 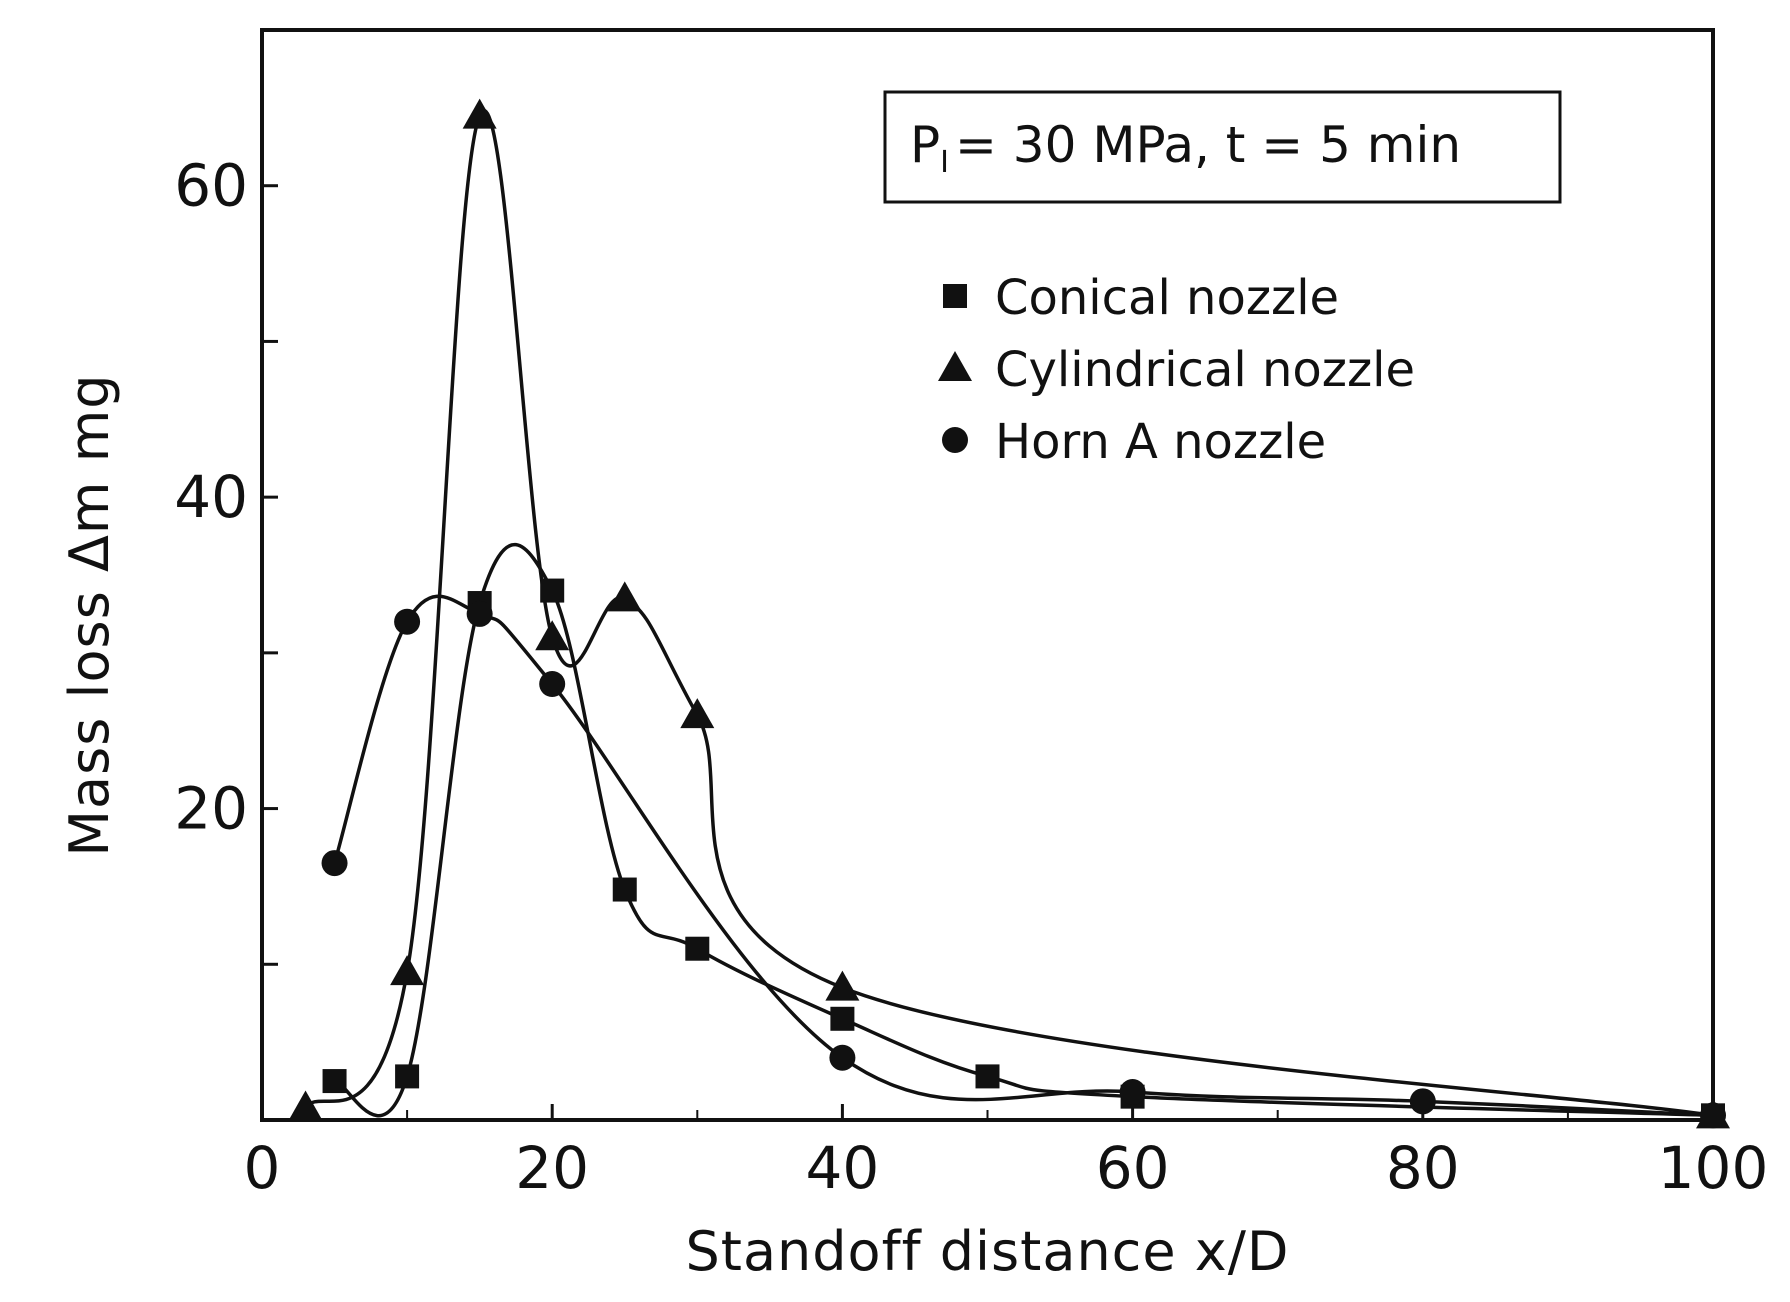 I want to click on annotation-rest: = 30 MPa, t = 5 min, so click(x=1208, y=145).